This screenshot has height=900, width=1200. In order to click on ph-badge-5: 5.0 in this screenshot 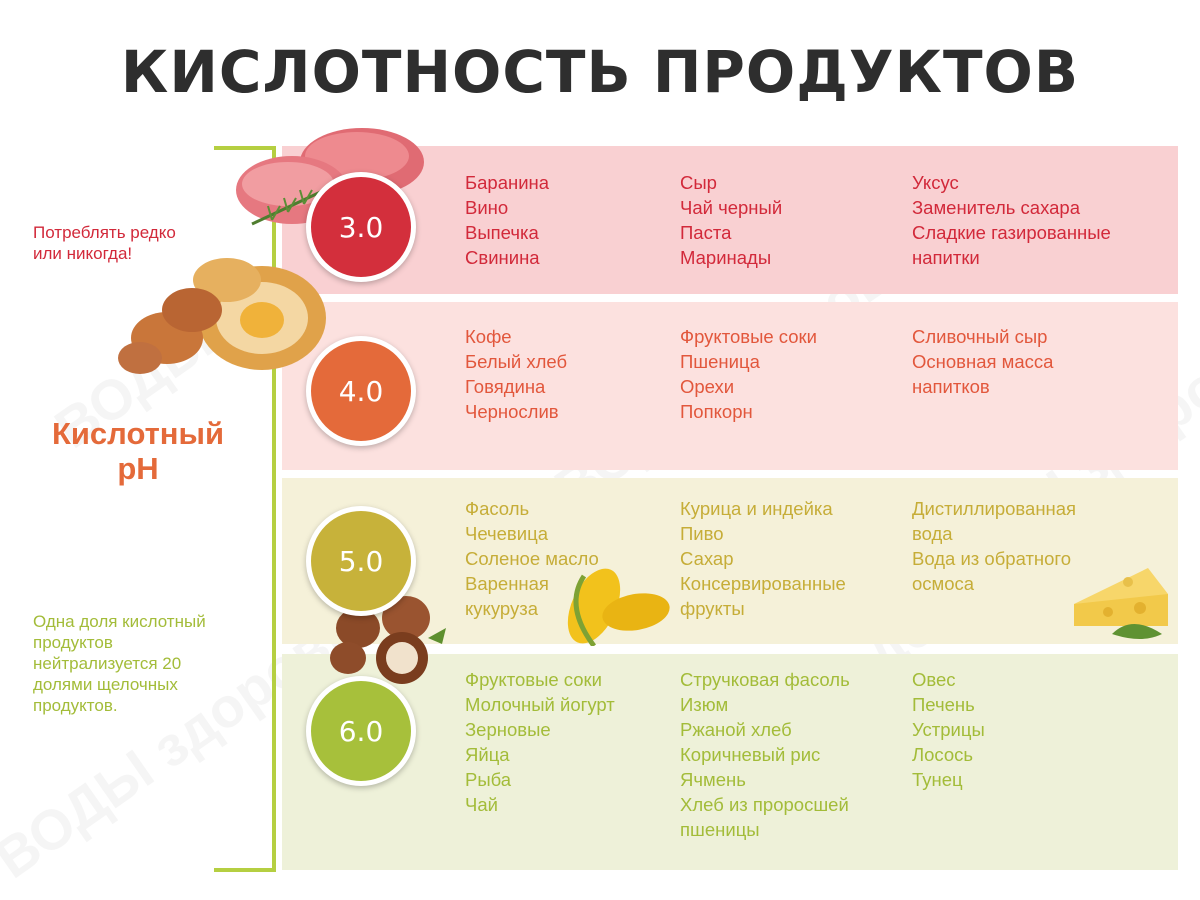, I will do `click(361, 561)`.